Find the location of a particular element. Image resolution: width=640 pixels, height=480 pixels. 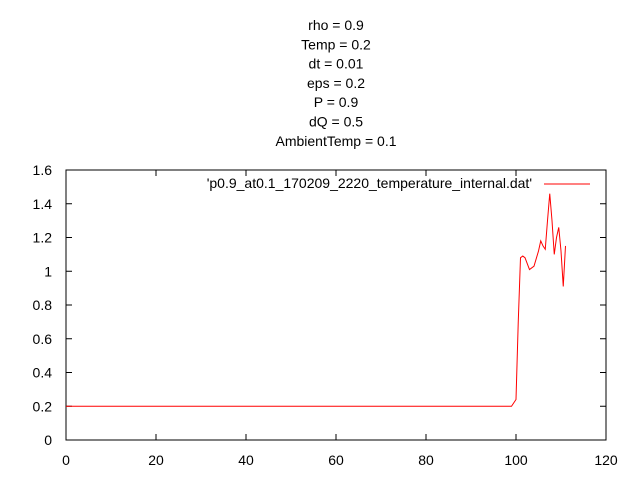

y-tick-label: 0.2 is located at coordinates (43, 406).